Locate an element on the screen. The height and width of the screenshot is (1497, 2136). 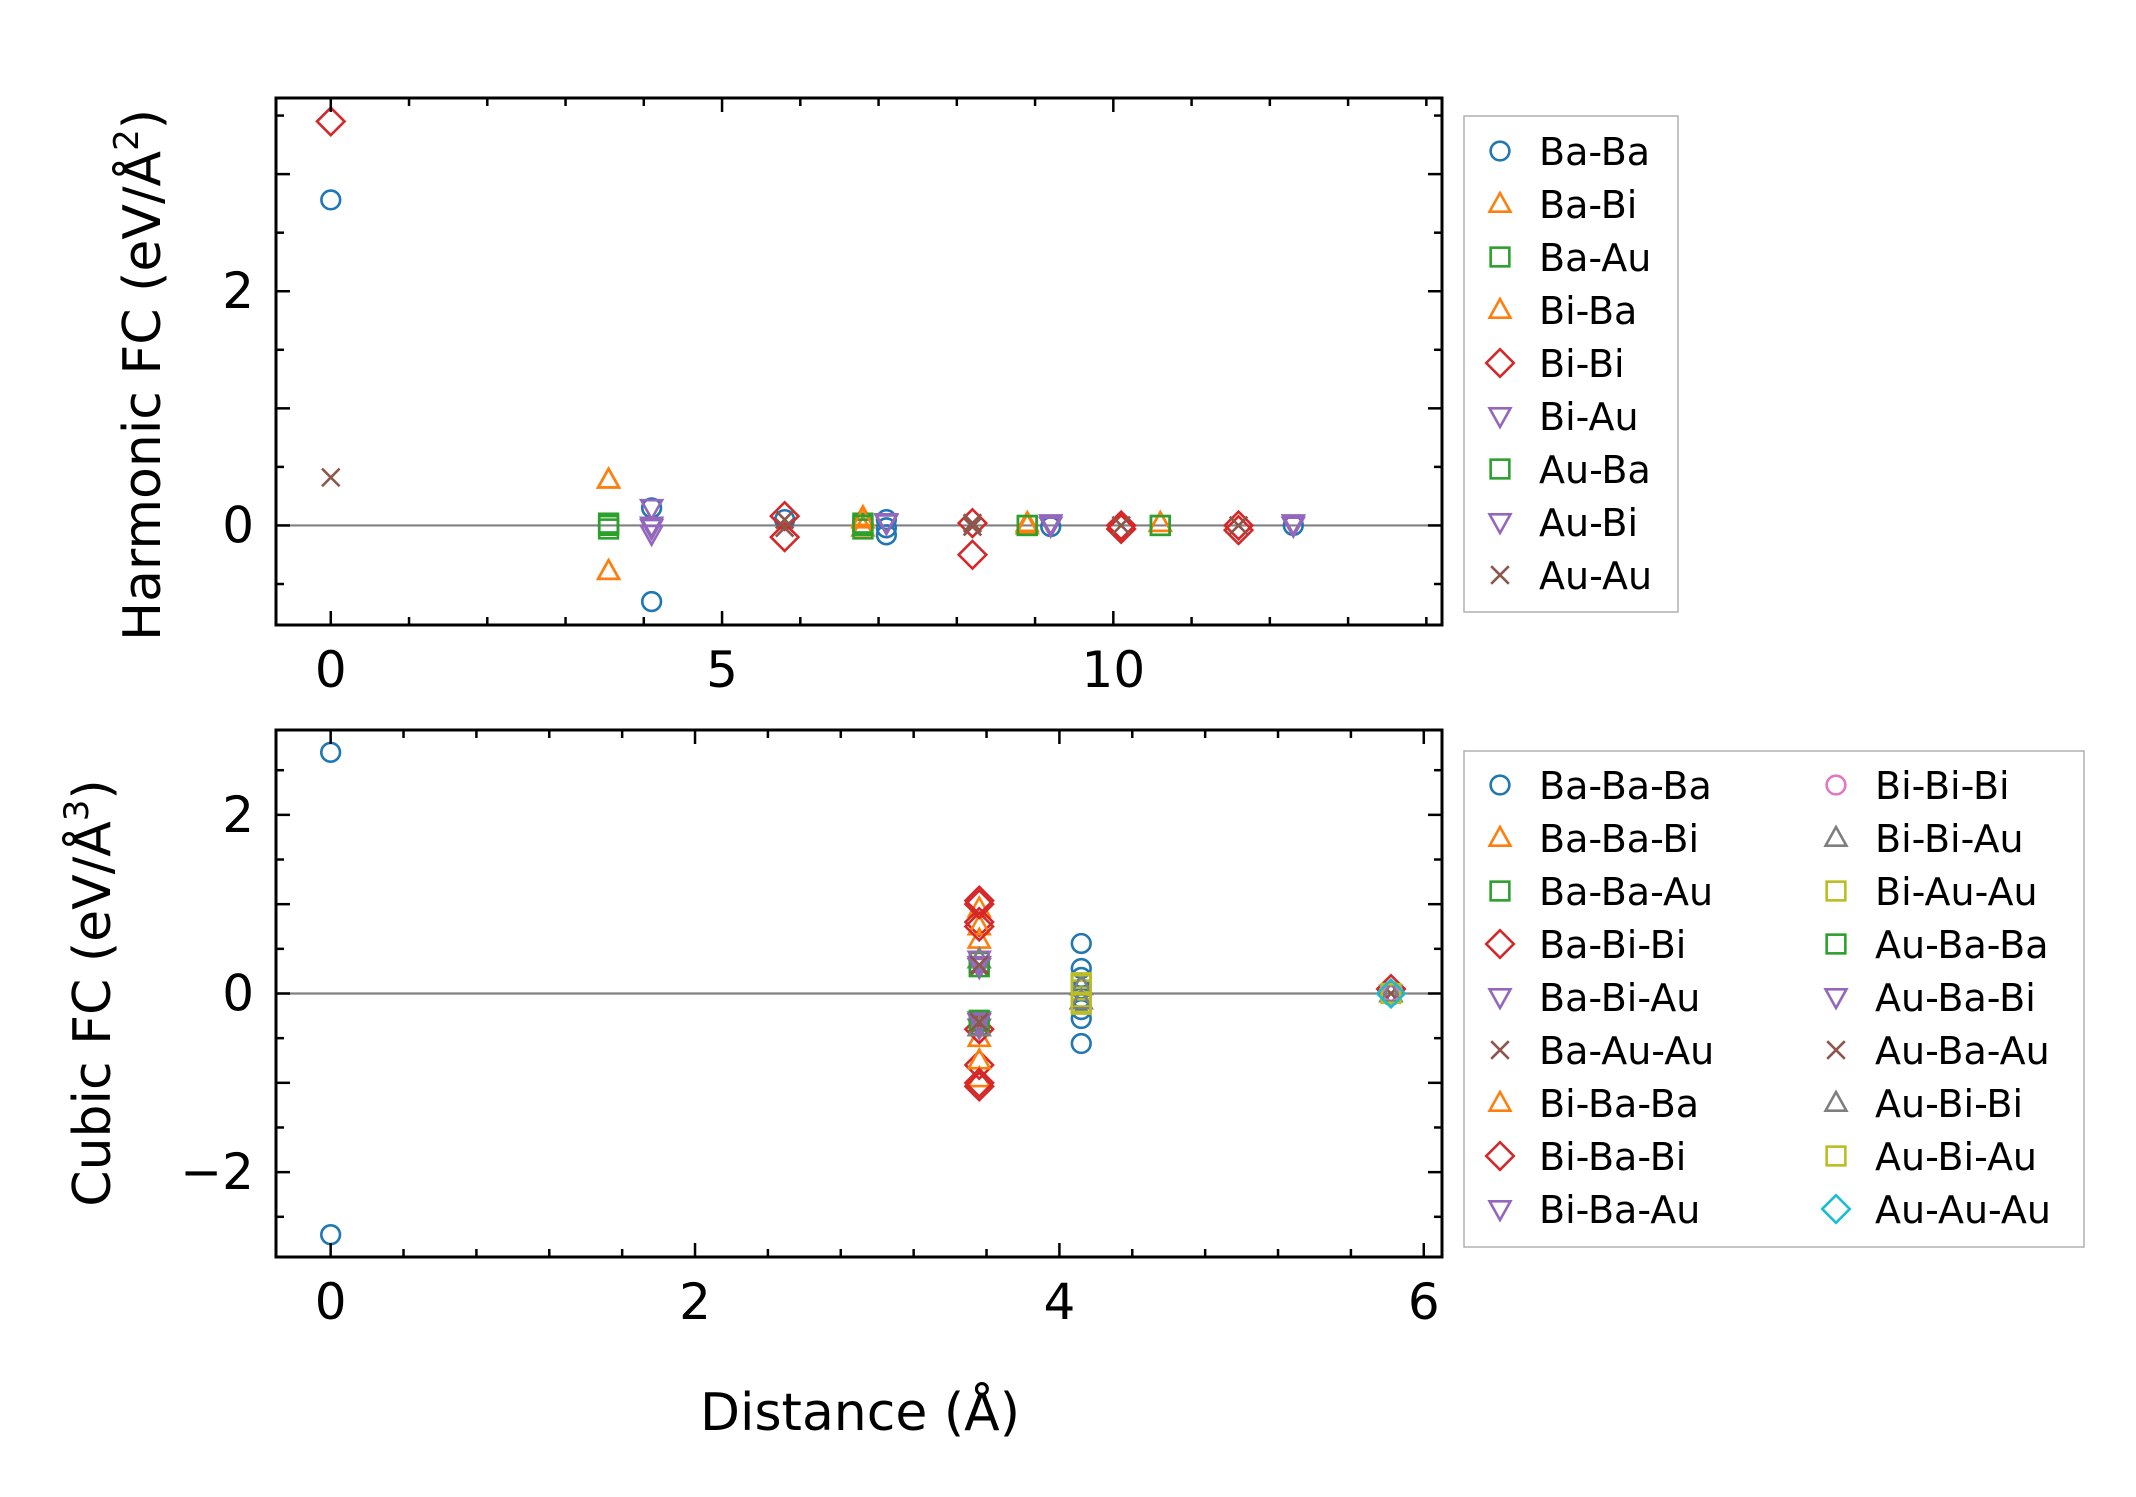
legend-marker-ba-ba is located at coordinates (1500, 151).